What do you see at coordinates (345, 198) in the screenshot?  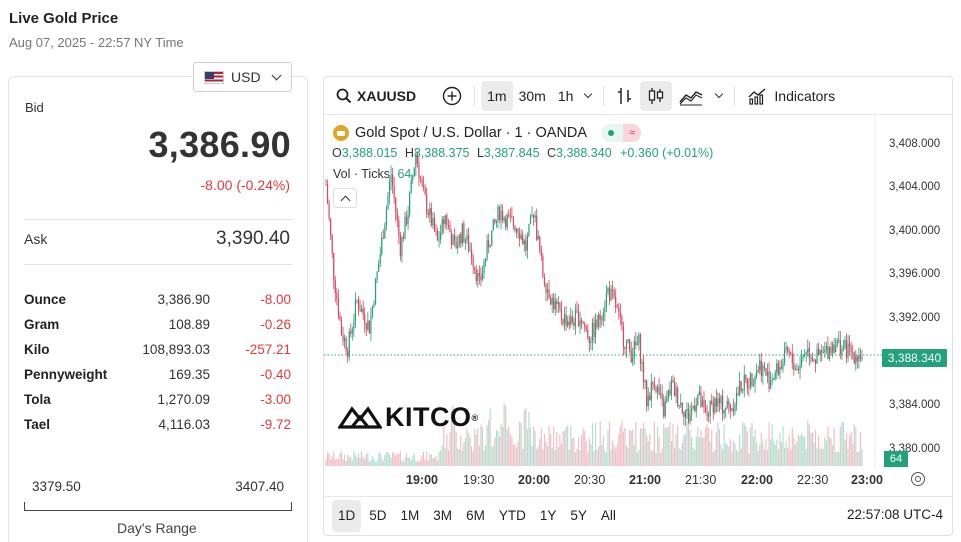 I see `collapse-legend-button` at bounding box center [345, 198].